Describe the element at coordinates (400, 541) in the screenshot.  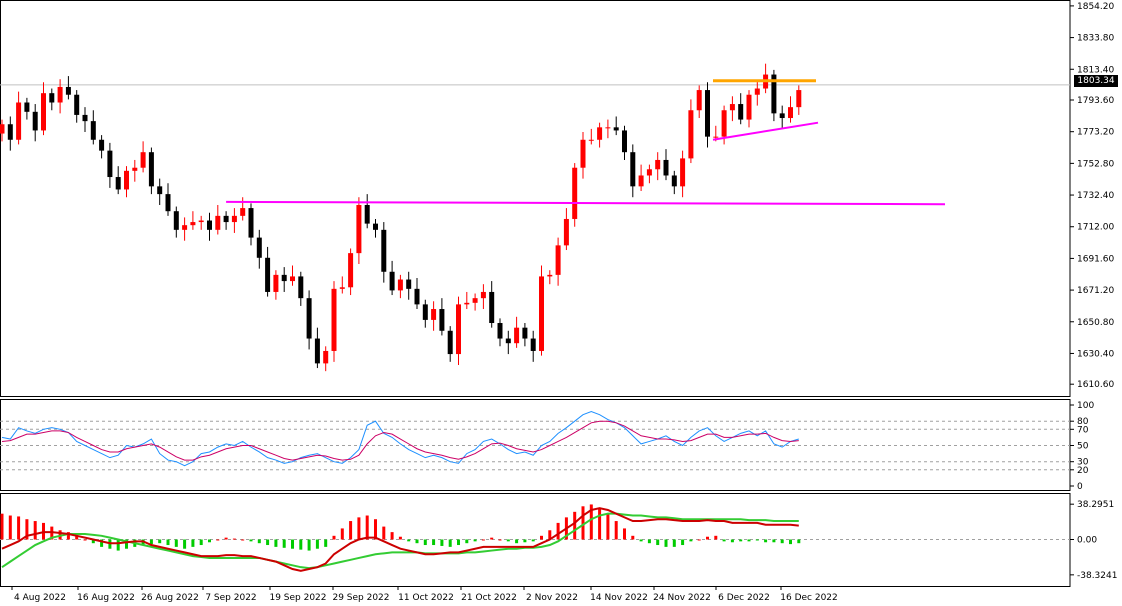
I see `macd-signal-line` at that location.